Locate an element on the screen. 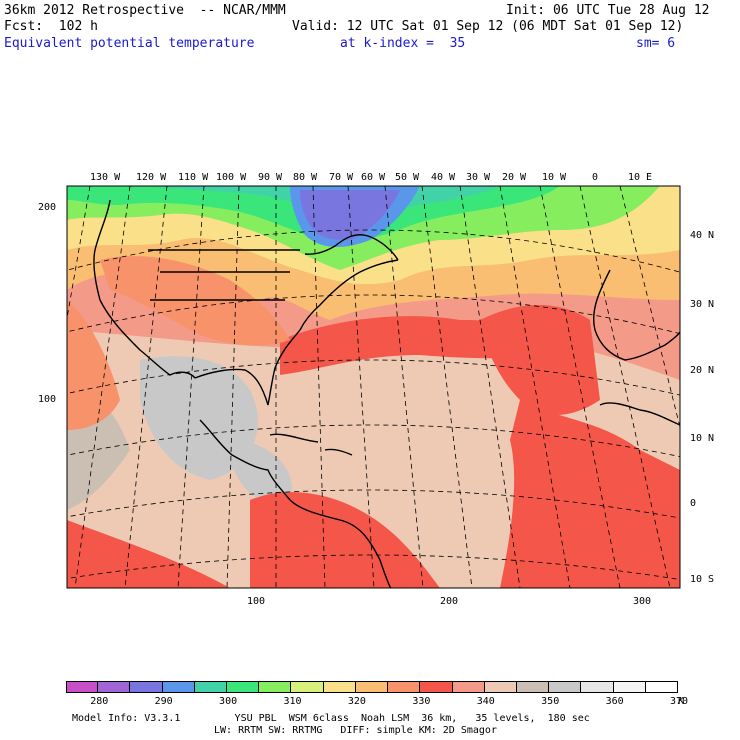 The image size is (740, 740). colorbar-unit: K is located at coordinates (681, 701).